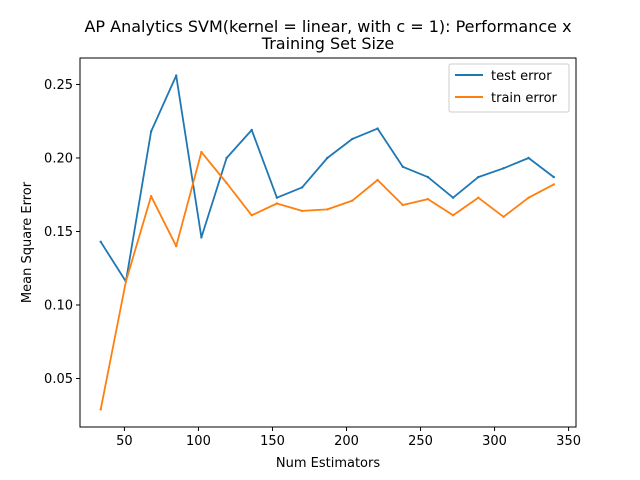  I want to click on y-tick-label: 0.10, so click(58, 305).